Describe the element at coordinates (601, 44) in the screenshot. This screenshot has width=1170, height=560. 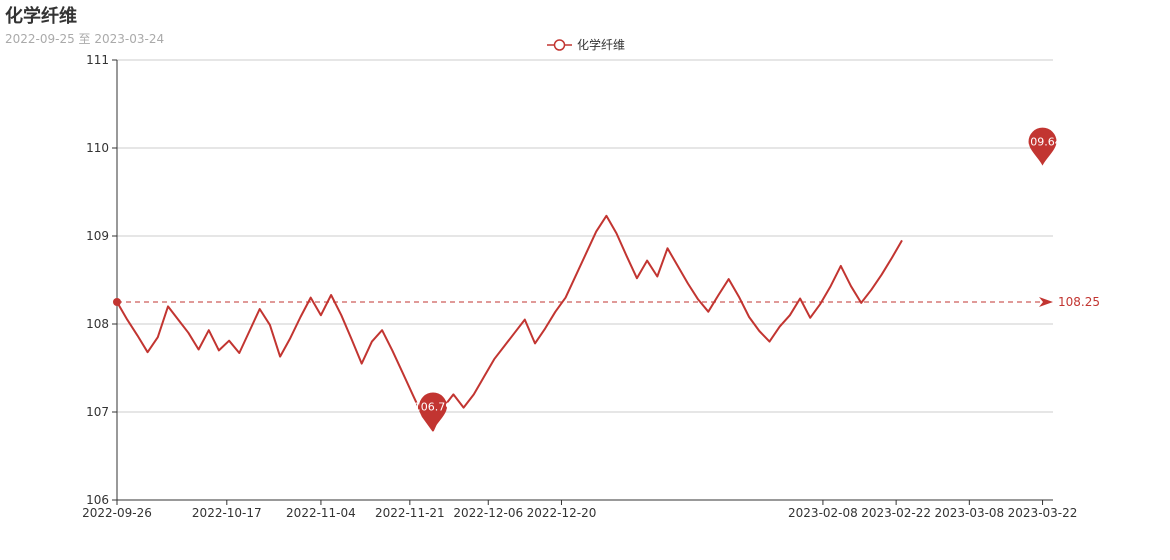
I see `legend-label: 化学纤维` at that location.